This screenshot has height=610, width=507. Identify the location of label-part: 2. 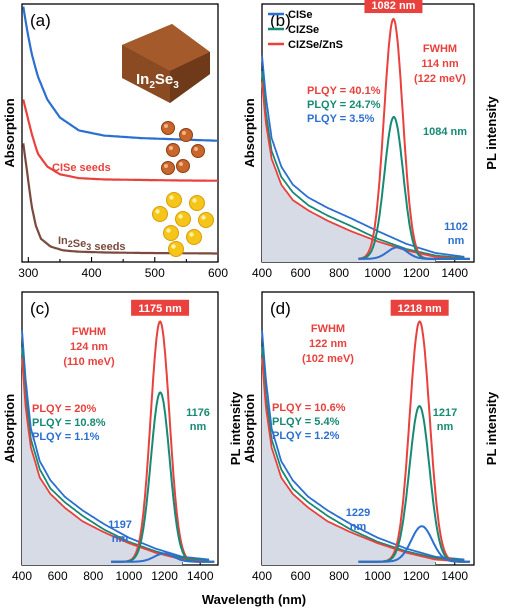
(70, 244).